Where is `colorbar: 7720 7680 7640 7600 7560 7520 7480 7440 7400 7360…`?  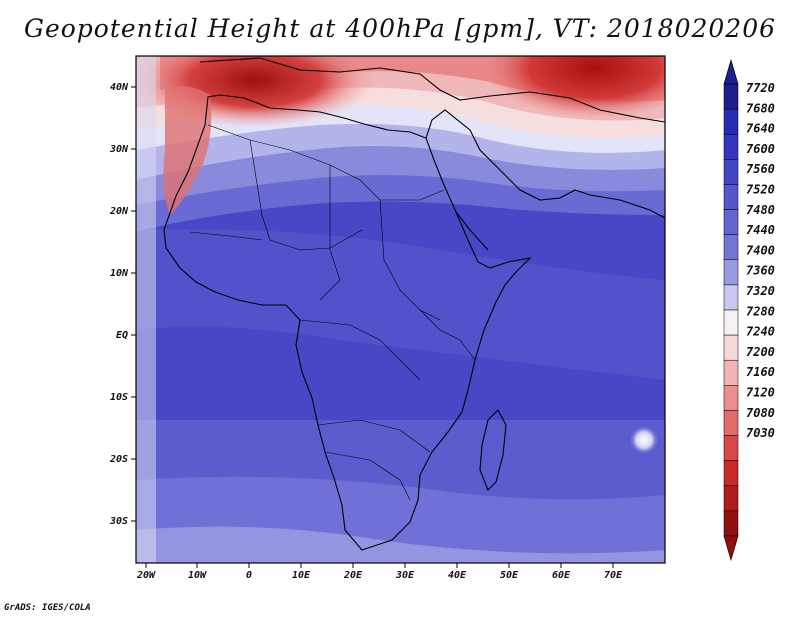
colorbar: 7720 7680 7640 7600 7560 7520 7480 7440 7400 7360… is located at coordinates (749, 310).